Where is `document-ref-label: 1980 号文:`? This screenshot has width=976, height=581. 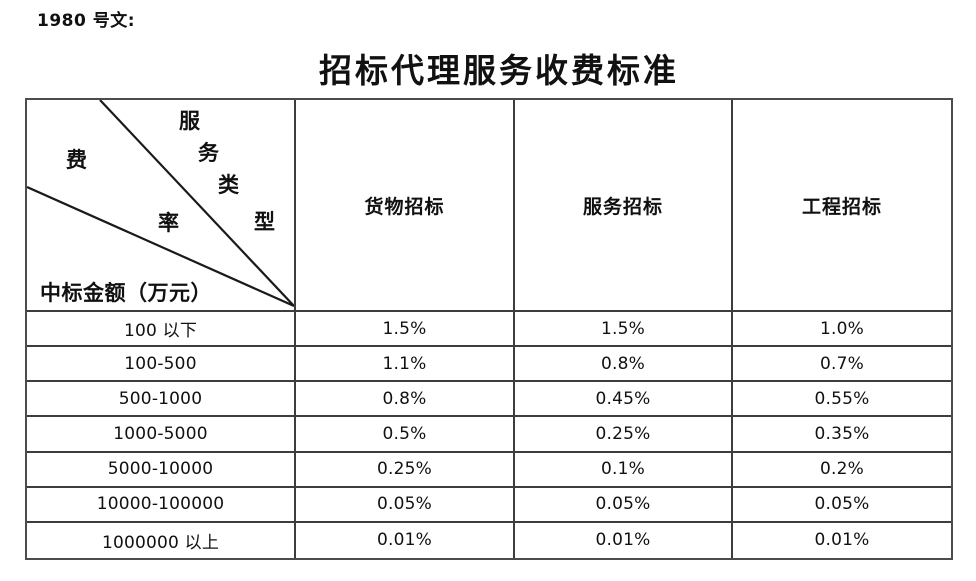
document-ref-label: 1980 号文: is located at coordinates (86, 21).